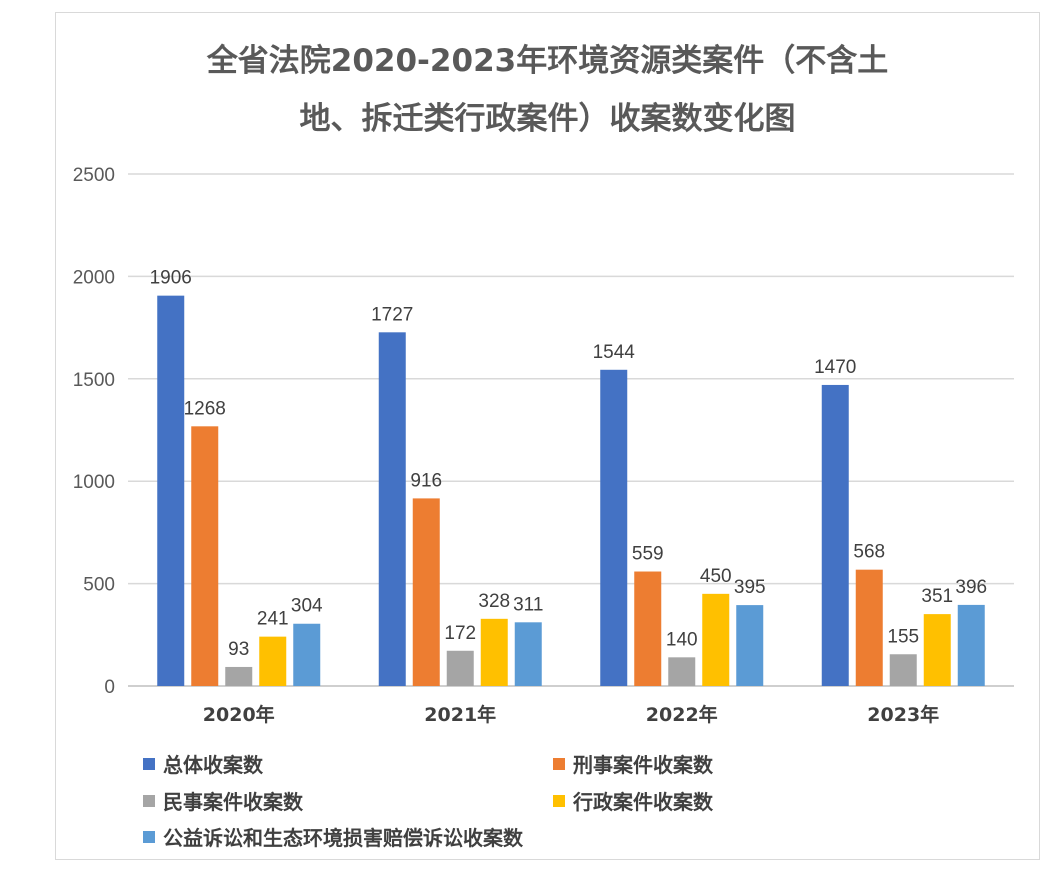  I want to click on legend-label: 公益诉讼和生态环境损害赔偿诉讼收案数, so click(343, 838).